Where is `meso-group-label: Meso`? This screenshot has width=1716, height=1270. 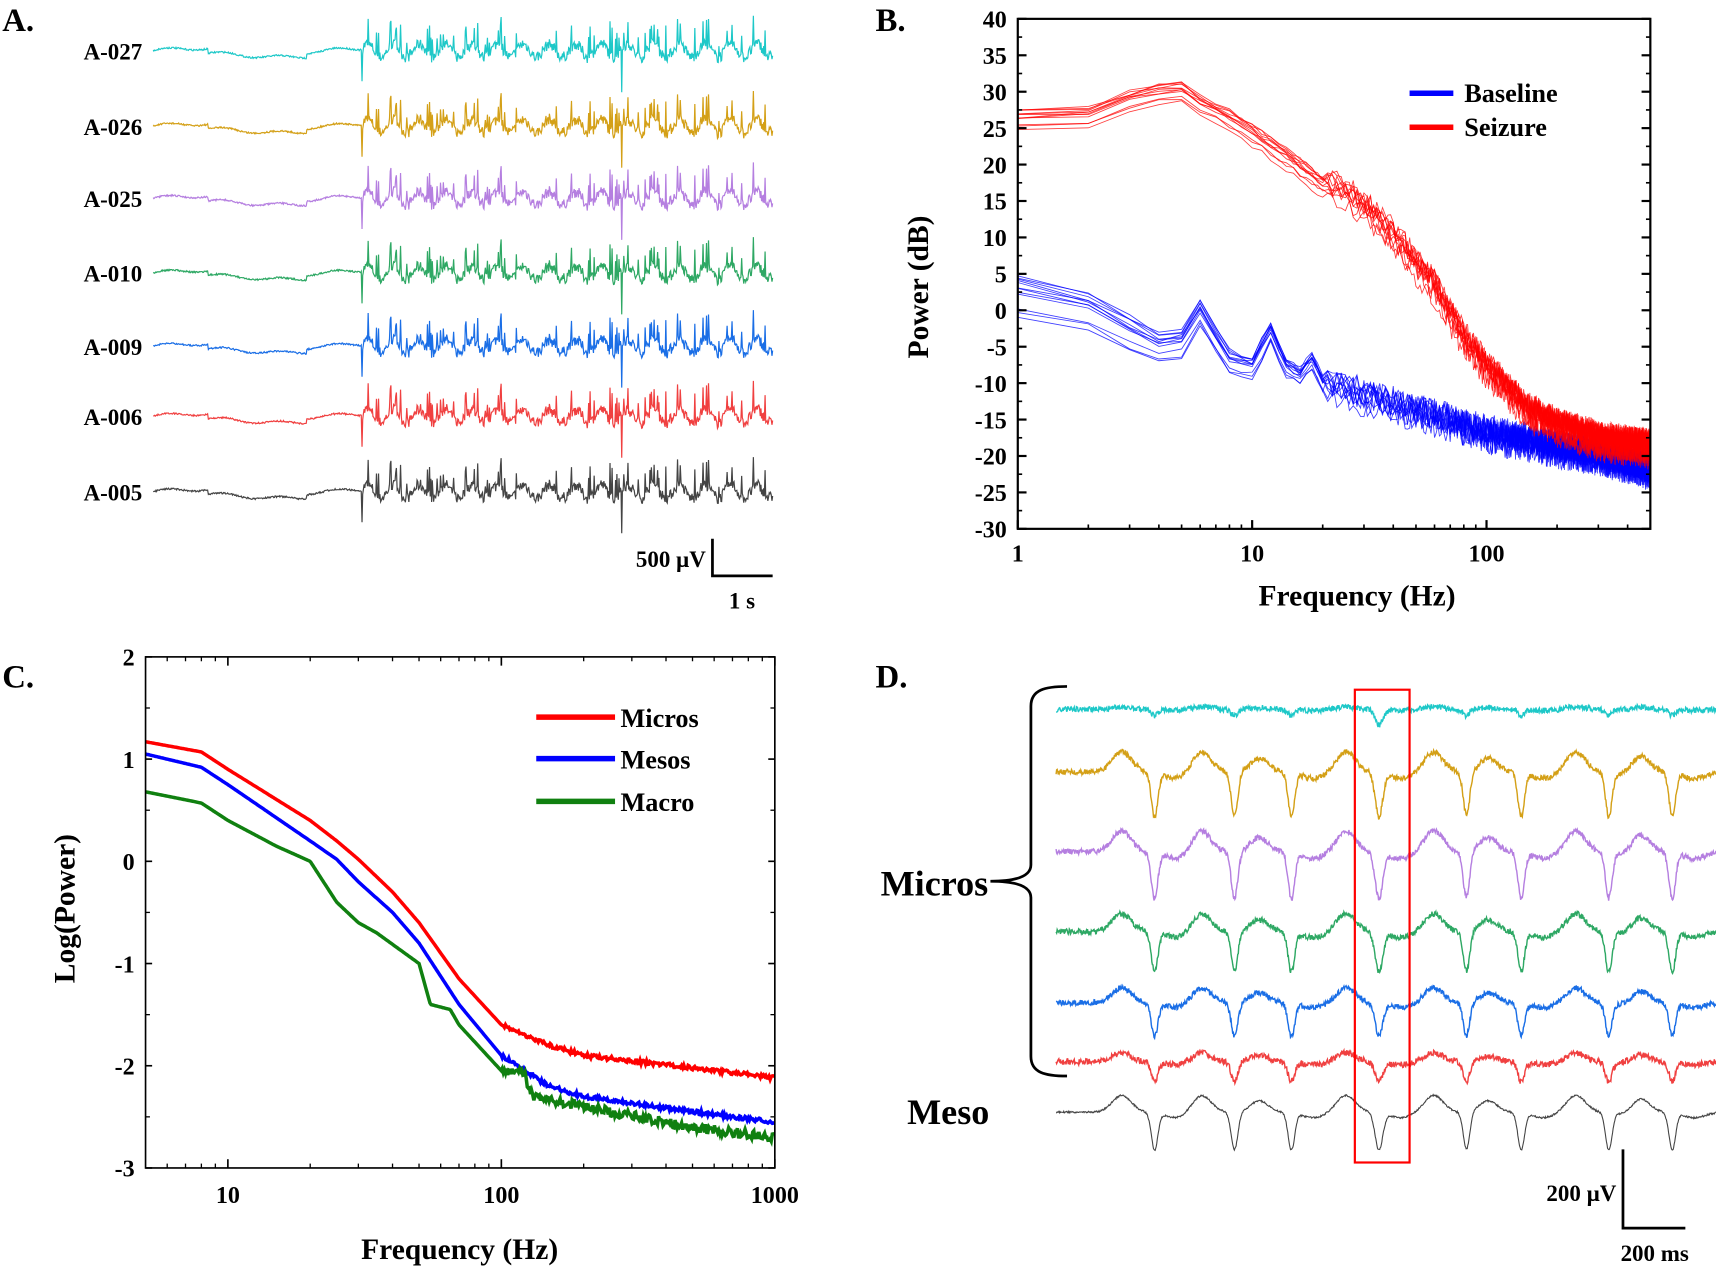 meso-group-label: Meso is located at coordinates (948, 1112).